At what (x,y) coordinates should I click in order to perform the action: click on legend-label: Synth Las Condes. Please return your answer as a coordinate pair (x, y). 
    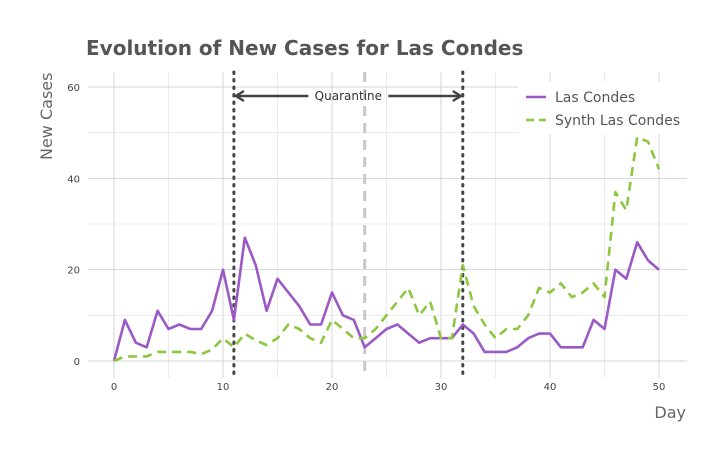
    Looking at the image, I should click on (617, 121).